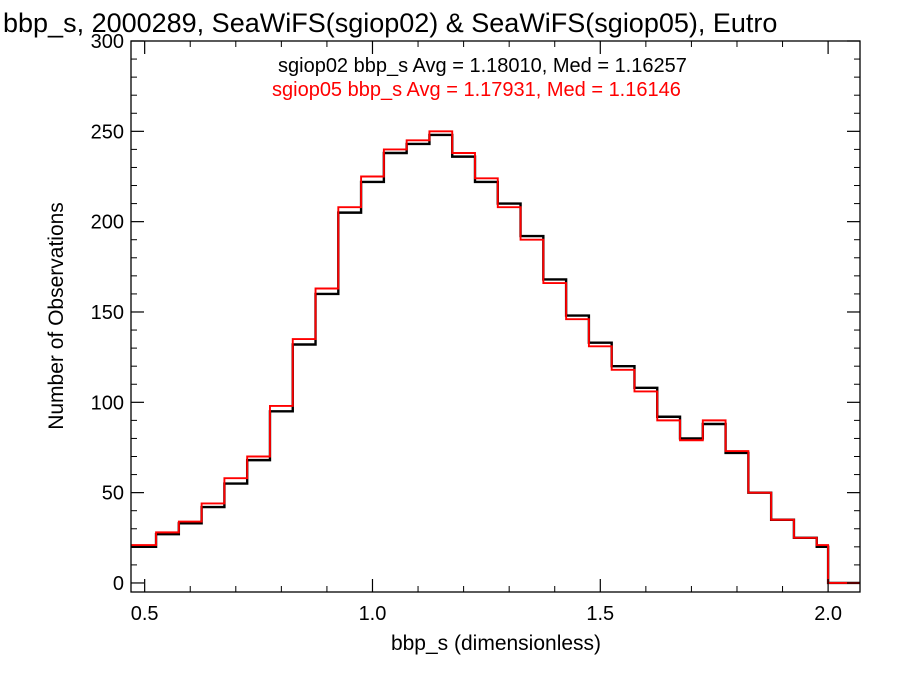 Image resolution: width=900 pixels, height=675 pixels. What do you see at coordinates (107, 42) in the screenshot?
I see `y-tick-label: 300` at bounding box center [107, 42].